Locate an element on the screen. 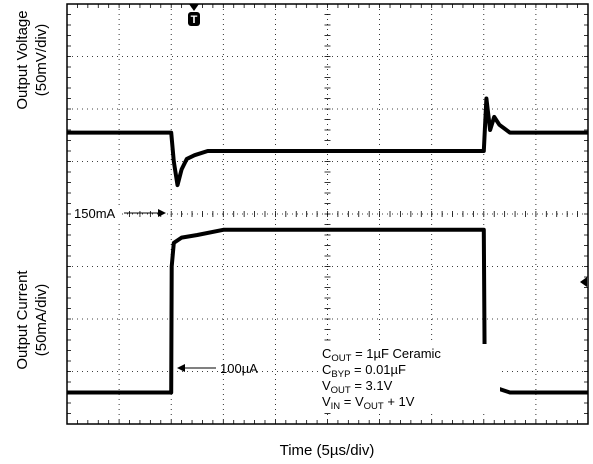 Image resolution: width=593 pixels, height=464 pixels. annotation-150ma: 150mA is located at coordinates (119, 213).